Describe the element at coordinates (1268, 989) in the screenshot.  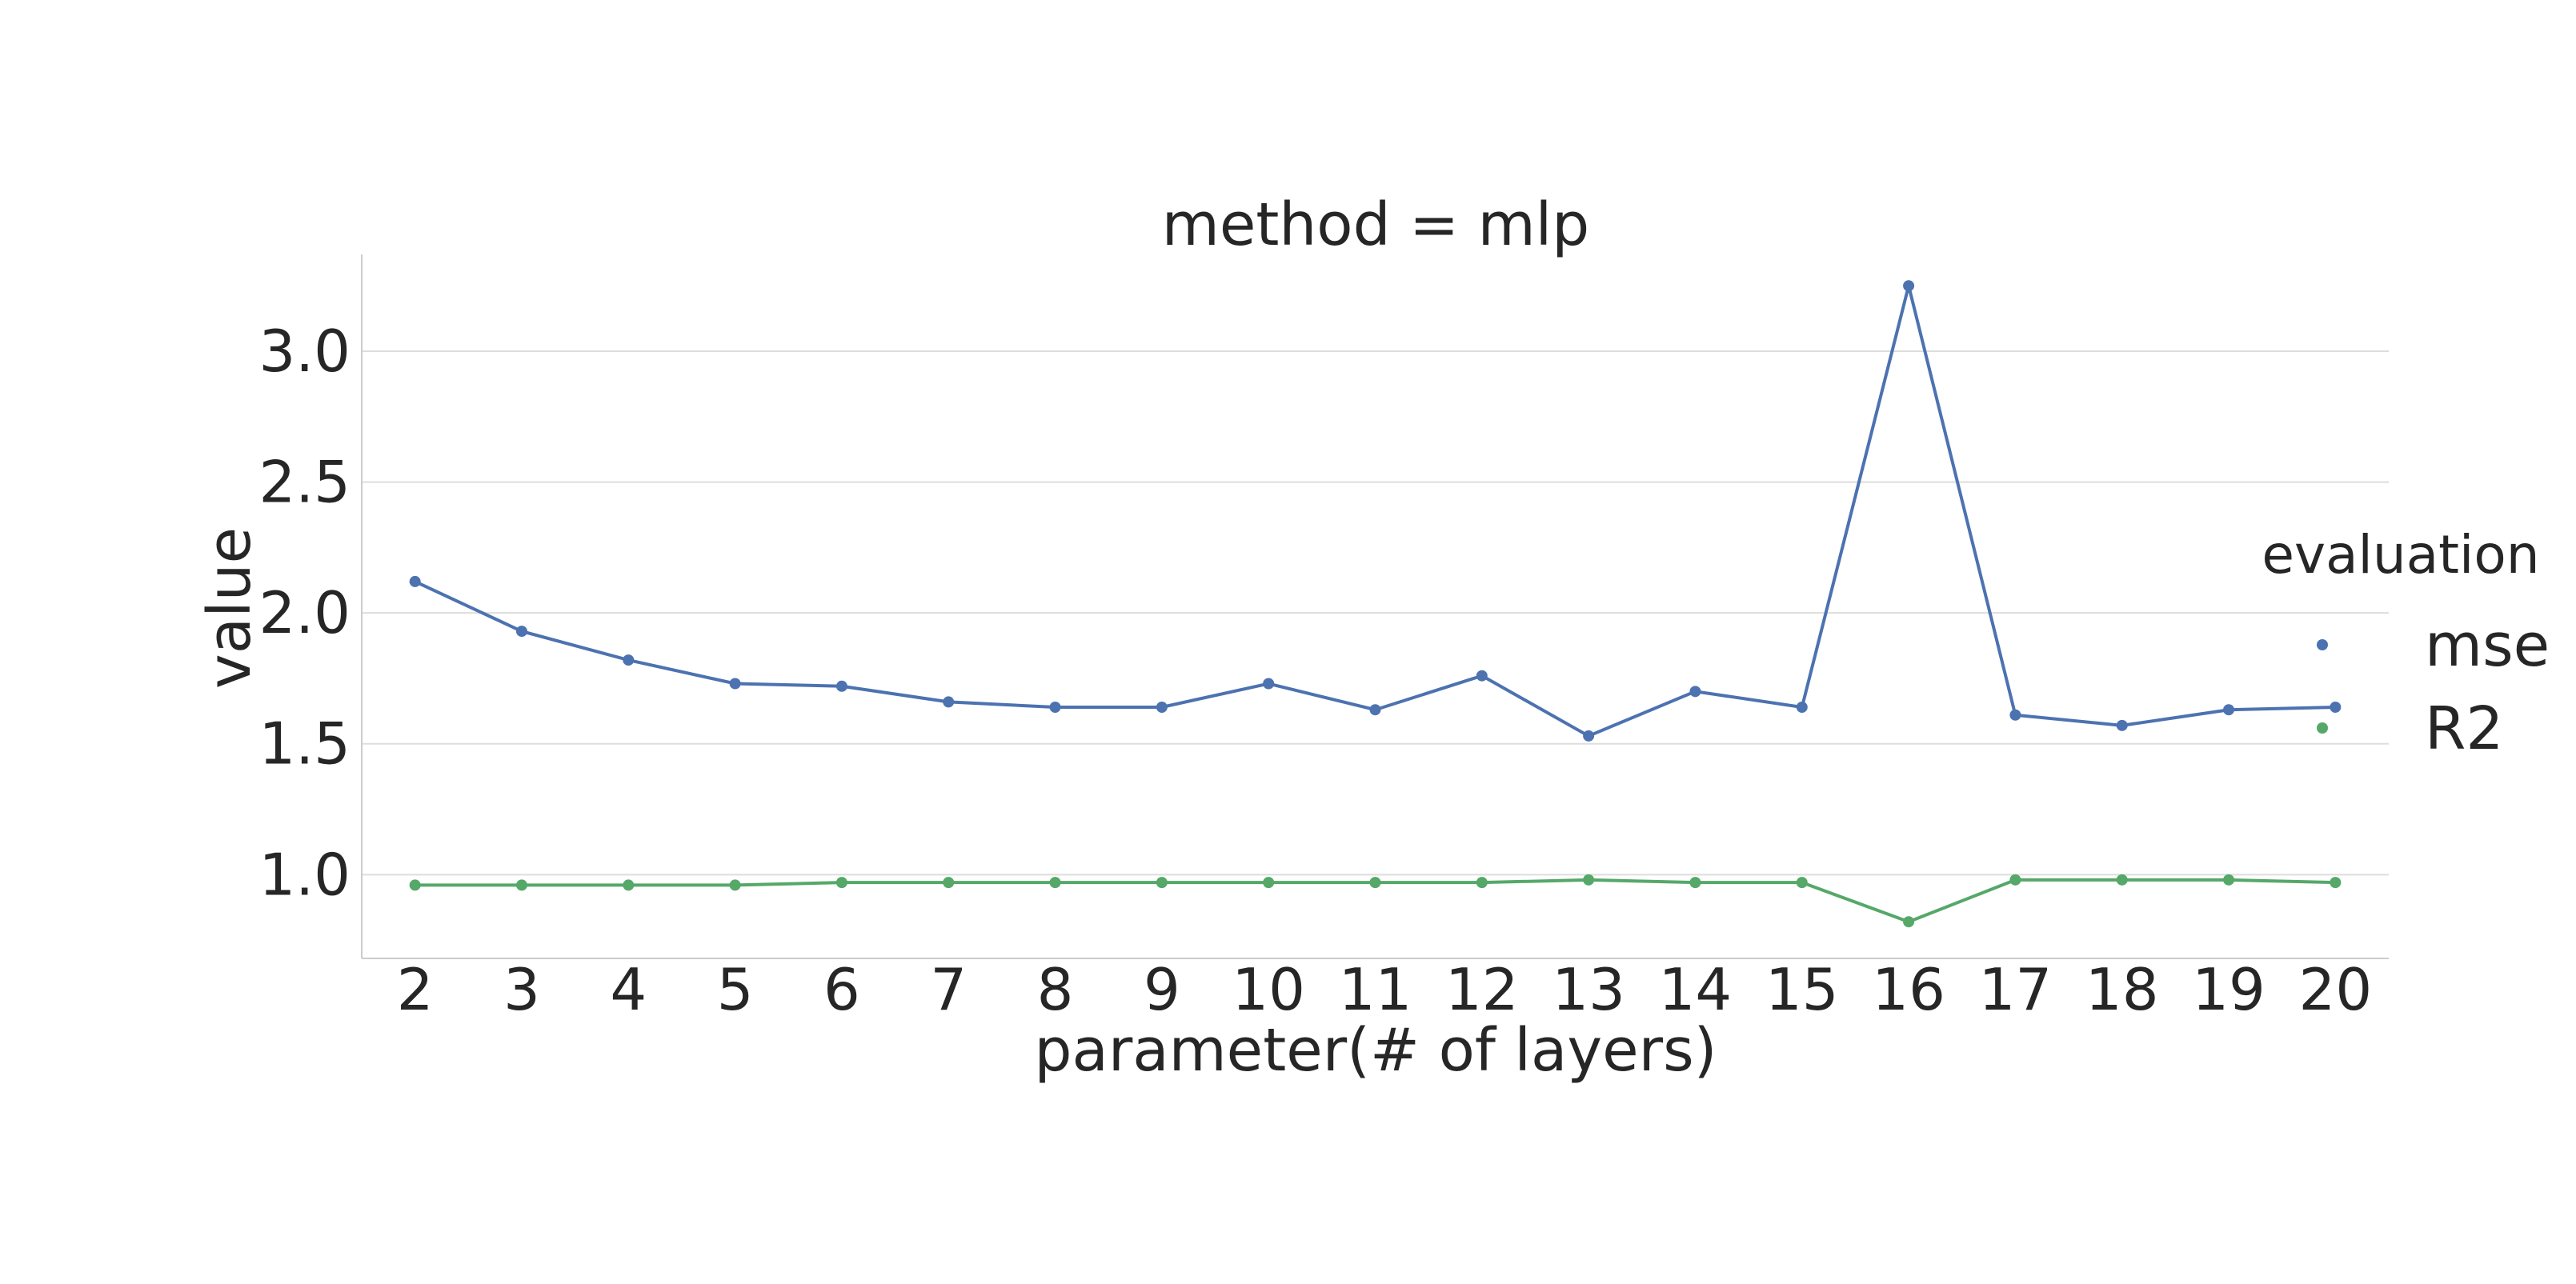
I see `x-tick-label: 10` at that location.